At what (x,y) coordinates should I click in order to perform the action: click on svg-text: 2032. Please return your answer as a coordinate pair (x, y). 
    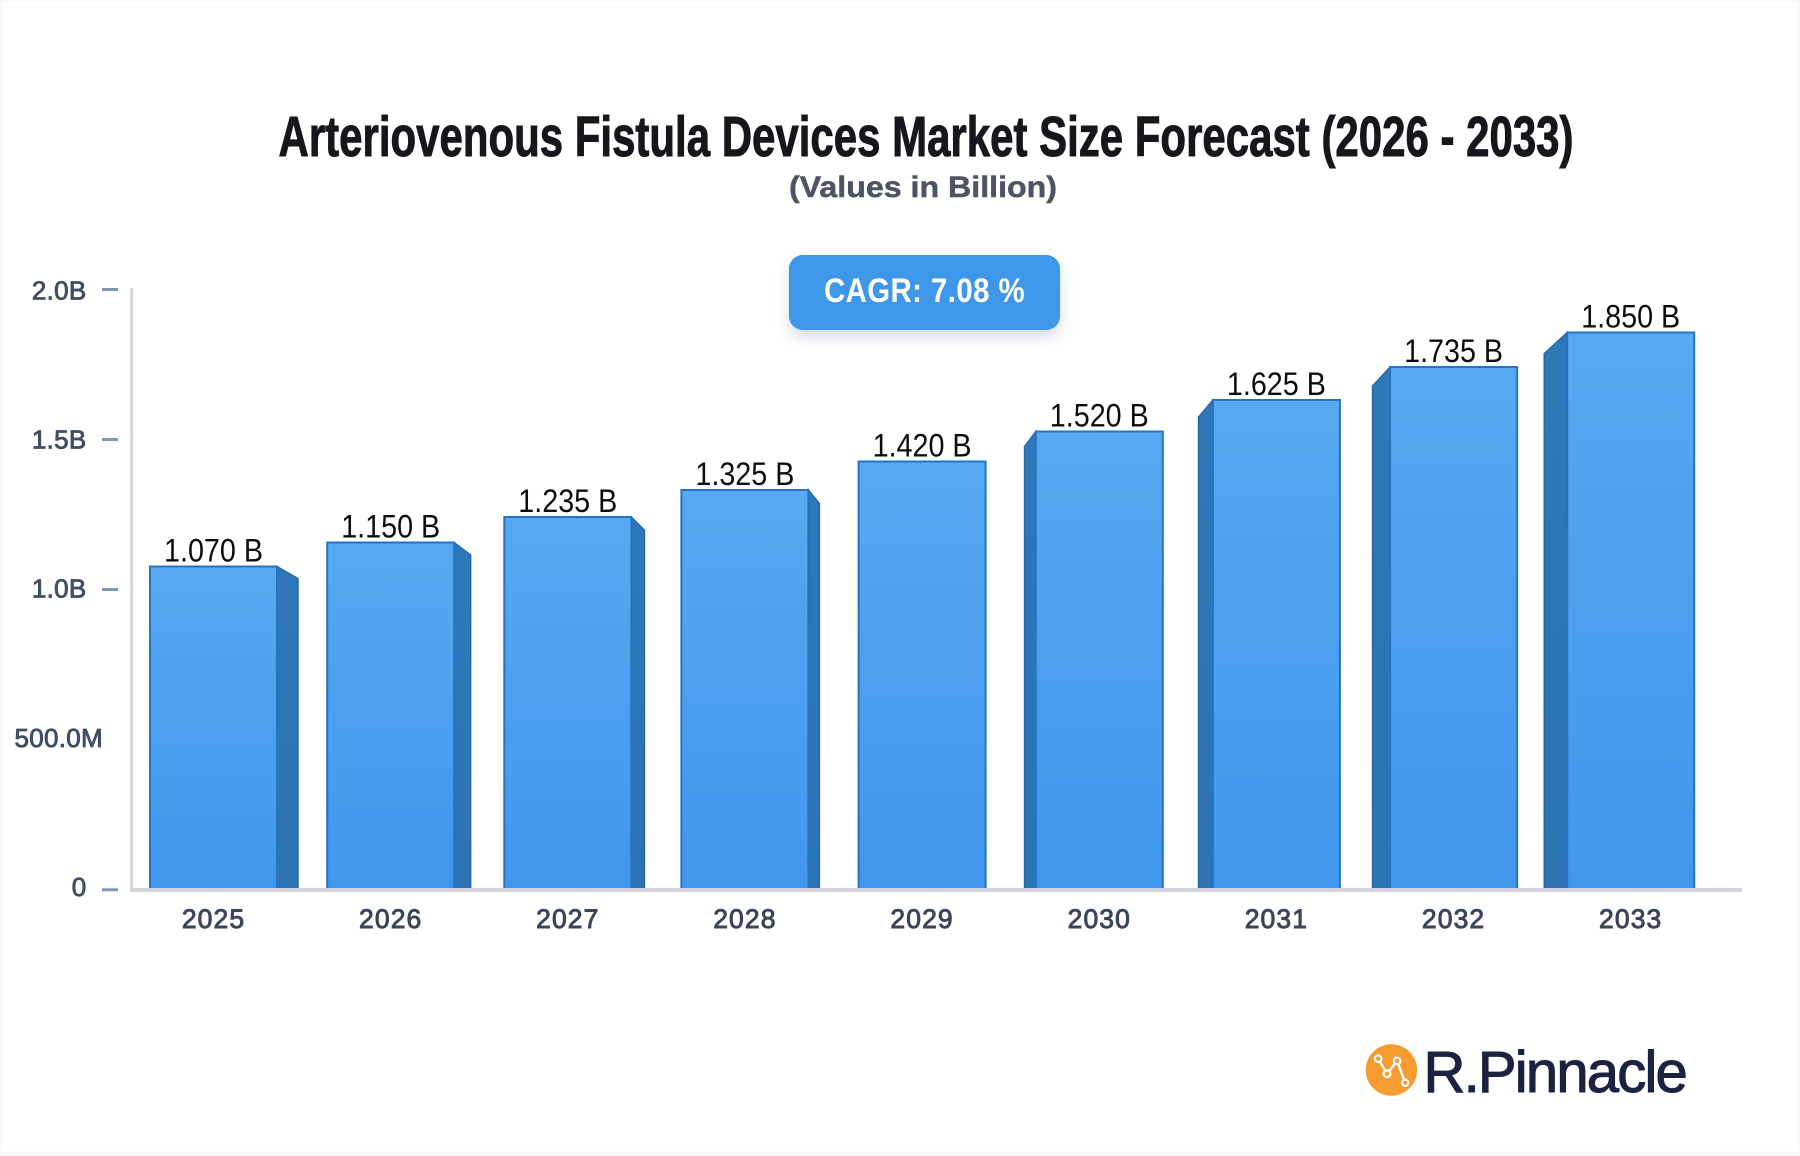
    Looking at the image, I should click on (1453, 919).